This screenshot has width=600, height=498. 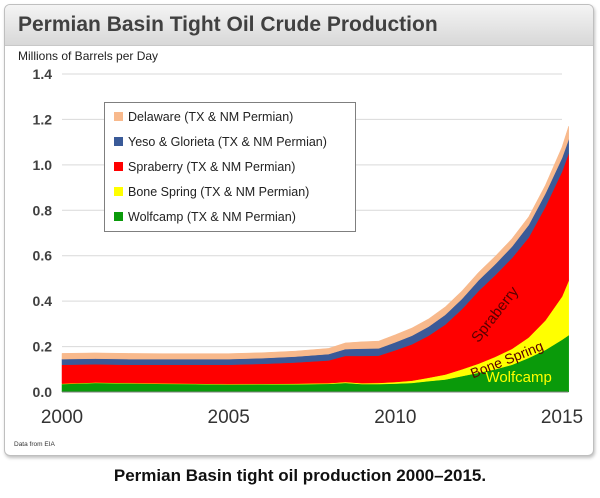 I want to click on legend-item-yeso-glorieta: Yeso & Glorieta (TX & NM Permian), so click(x=220, y=142).